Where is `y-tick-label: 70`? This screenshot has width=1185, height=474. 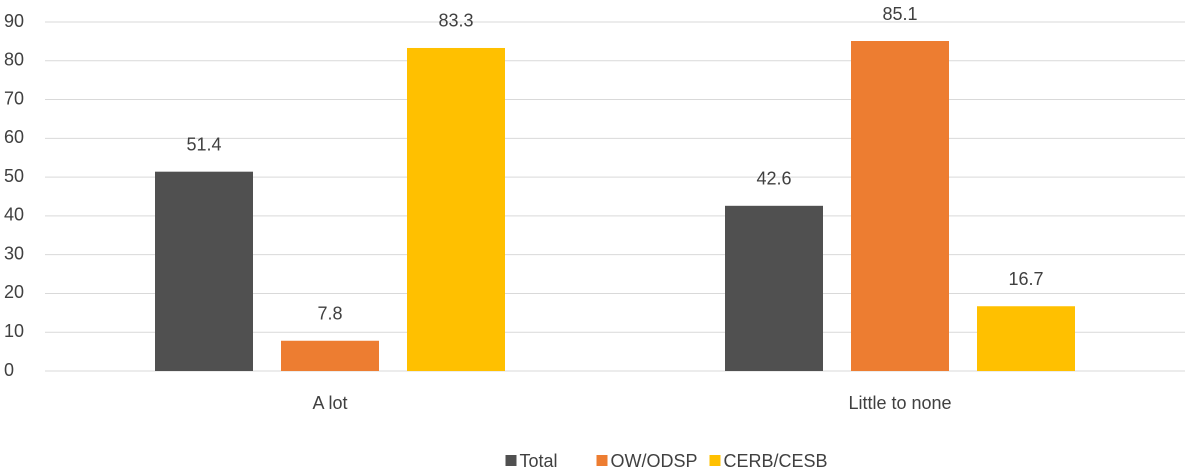 y-tick-label: 70 is located at coordinates (14, 98).